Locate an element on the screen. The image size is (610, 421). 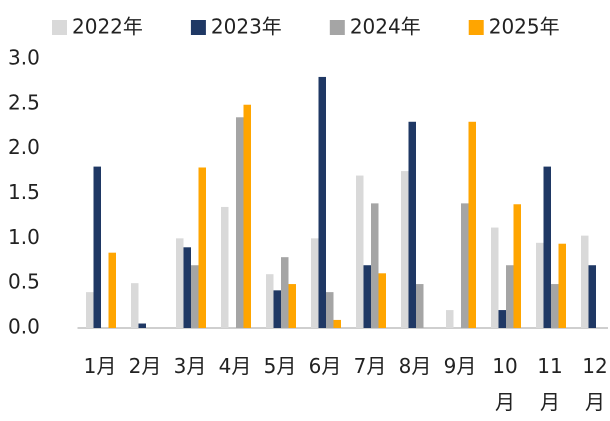
x-tick-label: 2月 is located at coordinates (145, 366).